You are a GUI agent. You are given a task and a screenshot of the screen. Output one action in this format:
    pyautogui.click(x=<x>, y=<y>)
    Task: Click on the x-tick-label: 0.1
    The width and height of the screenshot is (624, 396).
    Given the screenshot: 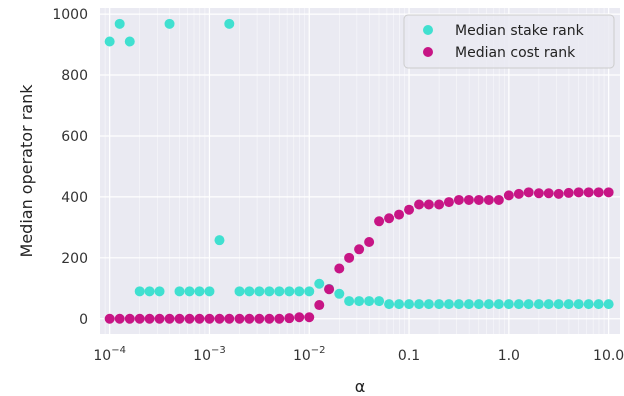 What is the action you would take?
    pyautogui.click(x=409, y=356)
    